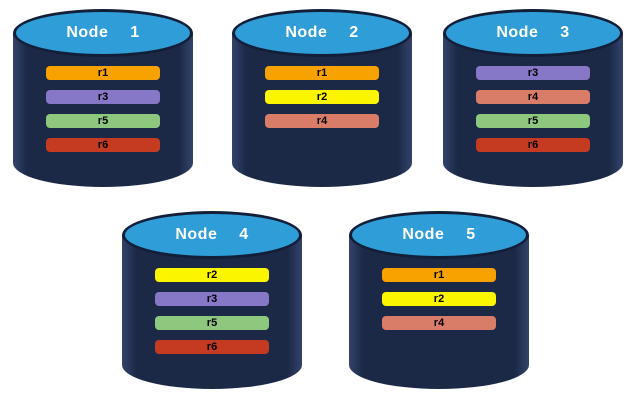  I want to click on node-title: Node 1, so click(103, 32).